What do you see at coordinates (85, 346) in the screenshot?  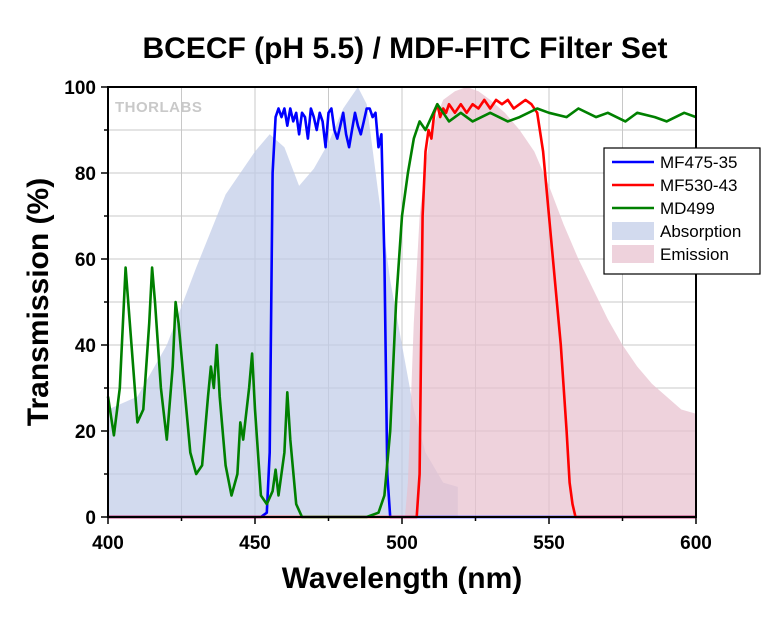 I see `y-tick-label: 40` at bounding box center [85, 346].